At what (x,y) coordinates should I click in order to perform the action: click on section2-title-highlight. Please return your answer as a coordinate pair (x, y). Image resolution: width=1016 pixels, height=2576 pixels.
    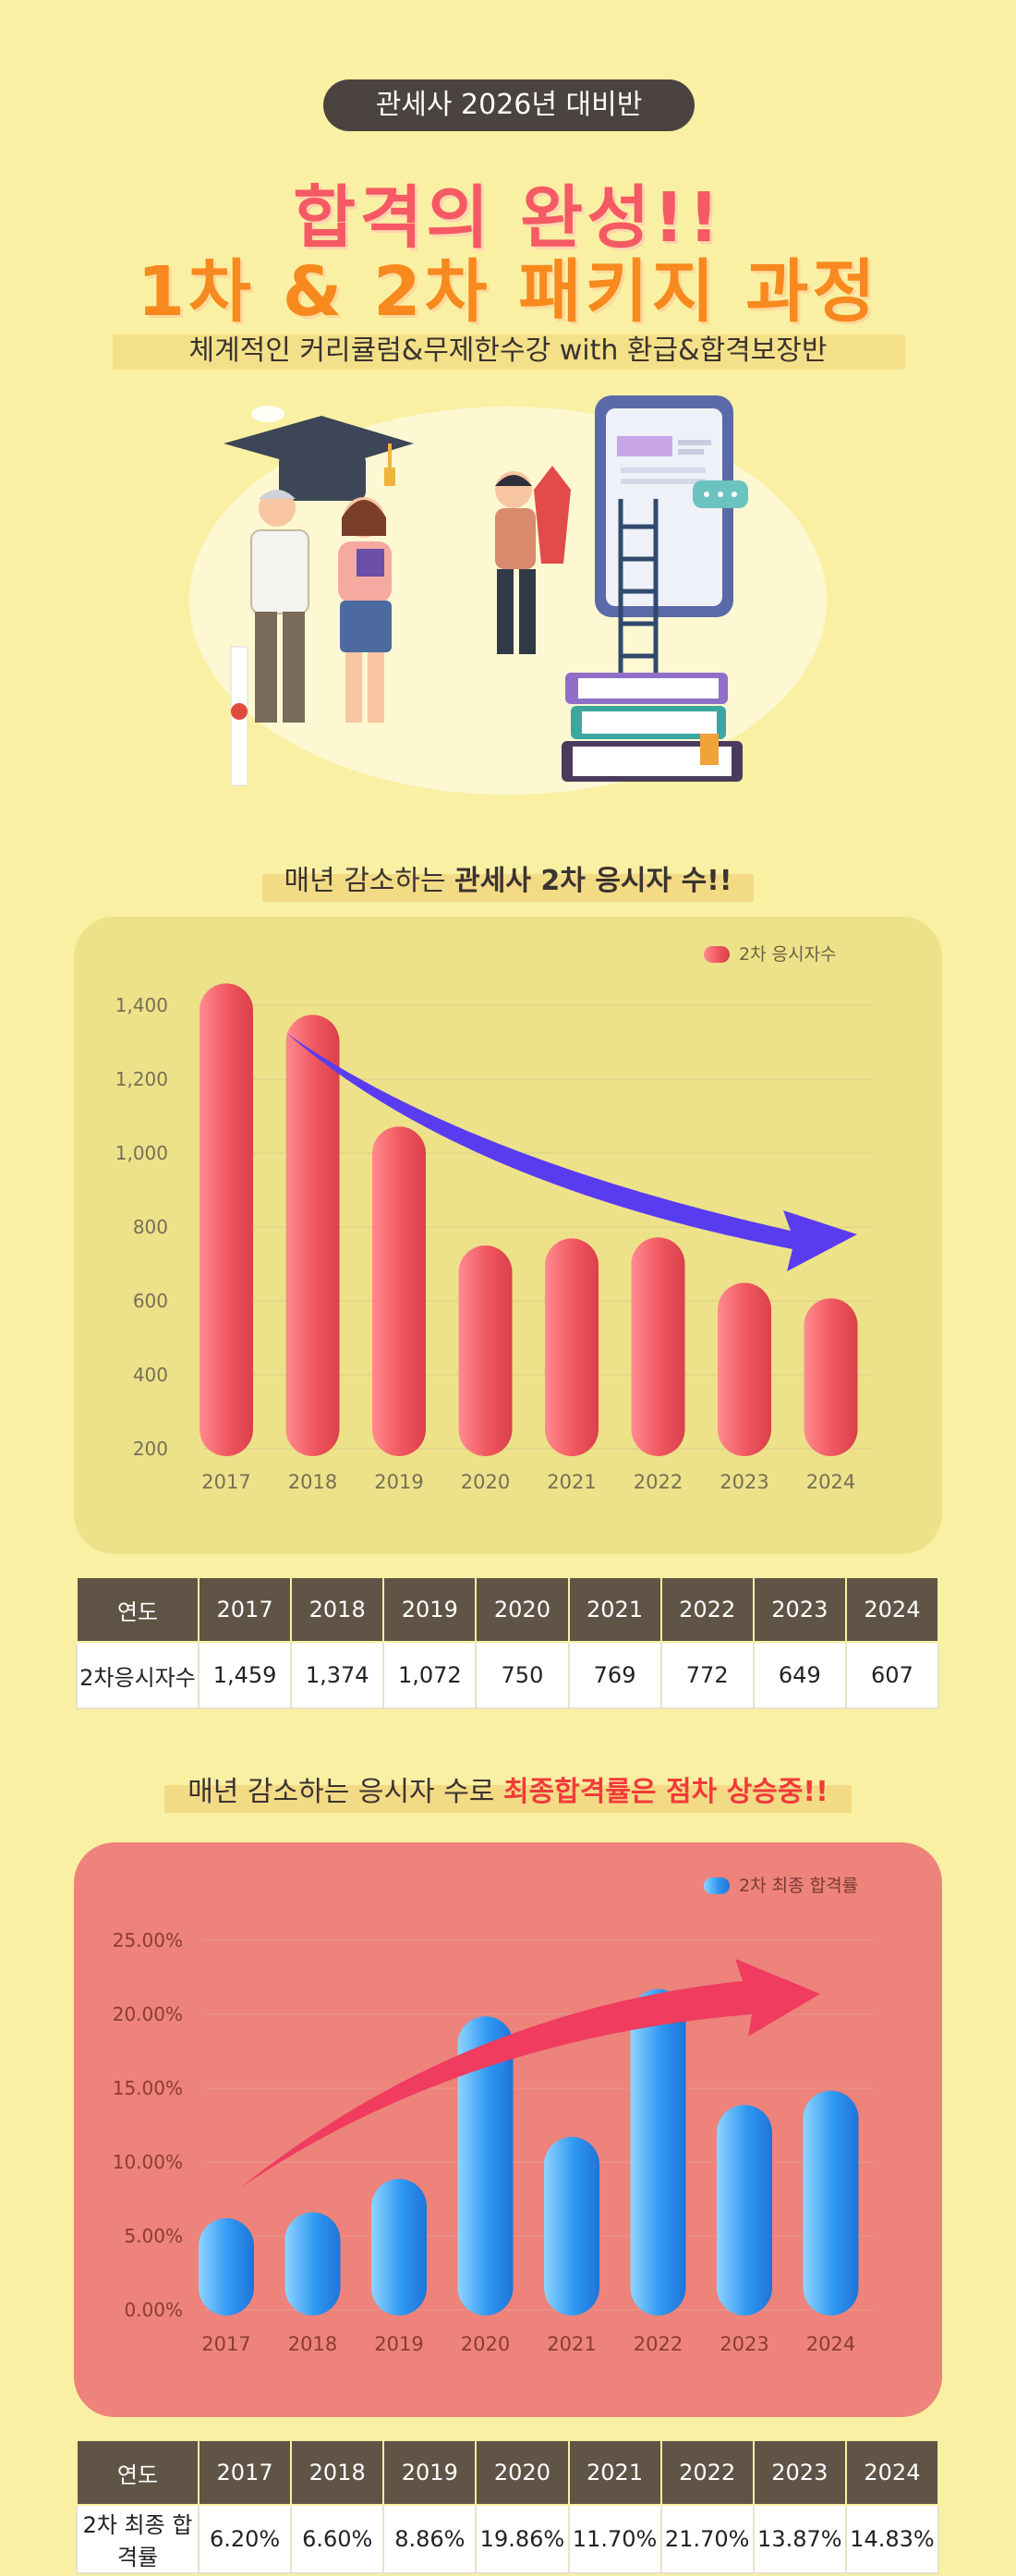
    Looking at the image, I should click on (508, 1799).